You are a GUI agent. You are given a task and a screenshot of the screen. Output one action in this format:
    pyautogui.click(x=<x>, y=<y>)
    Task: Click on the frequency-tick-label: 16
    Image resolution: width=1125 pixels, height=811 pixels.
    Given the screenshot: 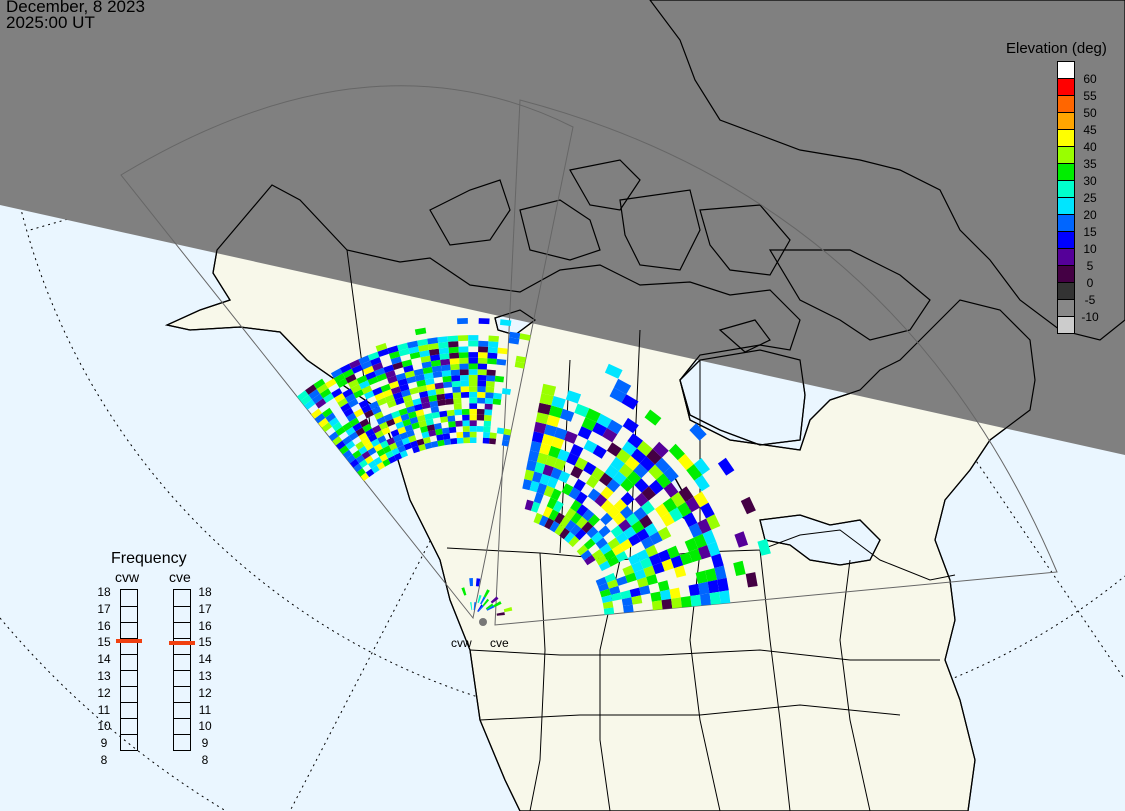 What is the action you would take?
    pyautogui.click(x=205, y=625)
    